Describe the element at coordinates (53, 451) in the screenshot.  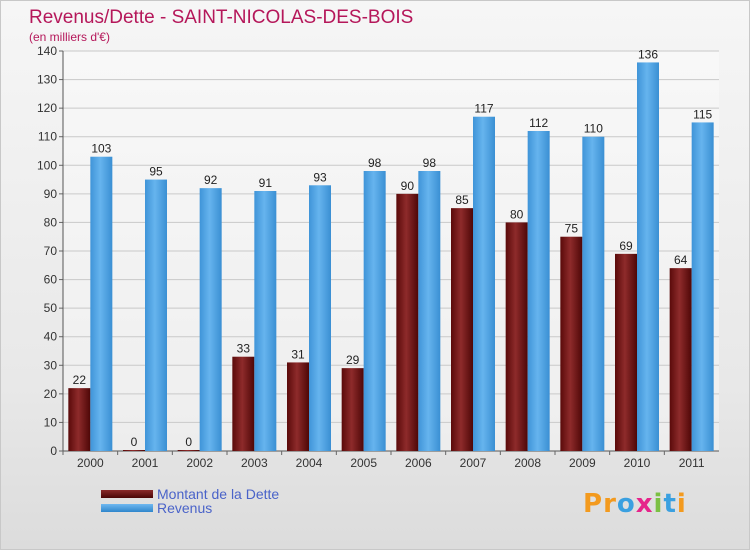
I see `y-tick-label: 0` at that location.